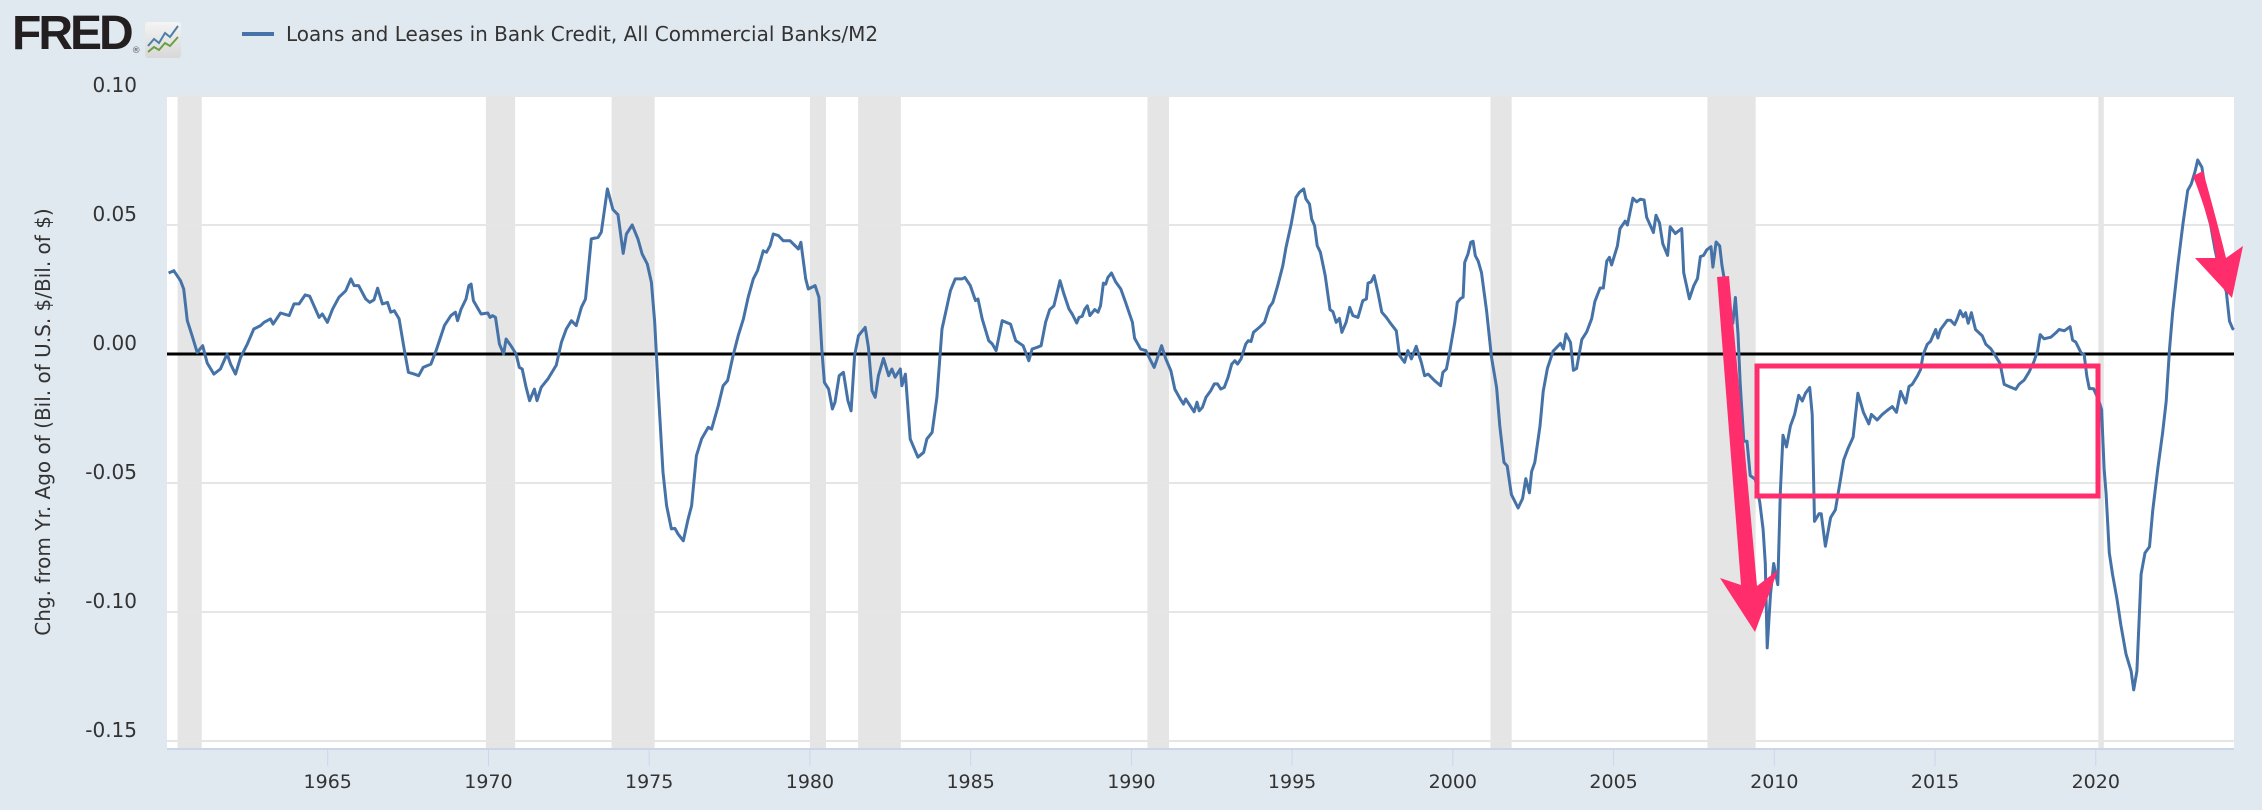 The image size is (2262, 810). Describe the element at coordinates (1131, 782) in the screenshot. I see `x-tick-label: 1990` at that location.